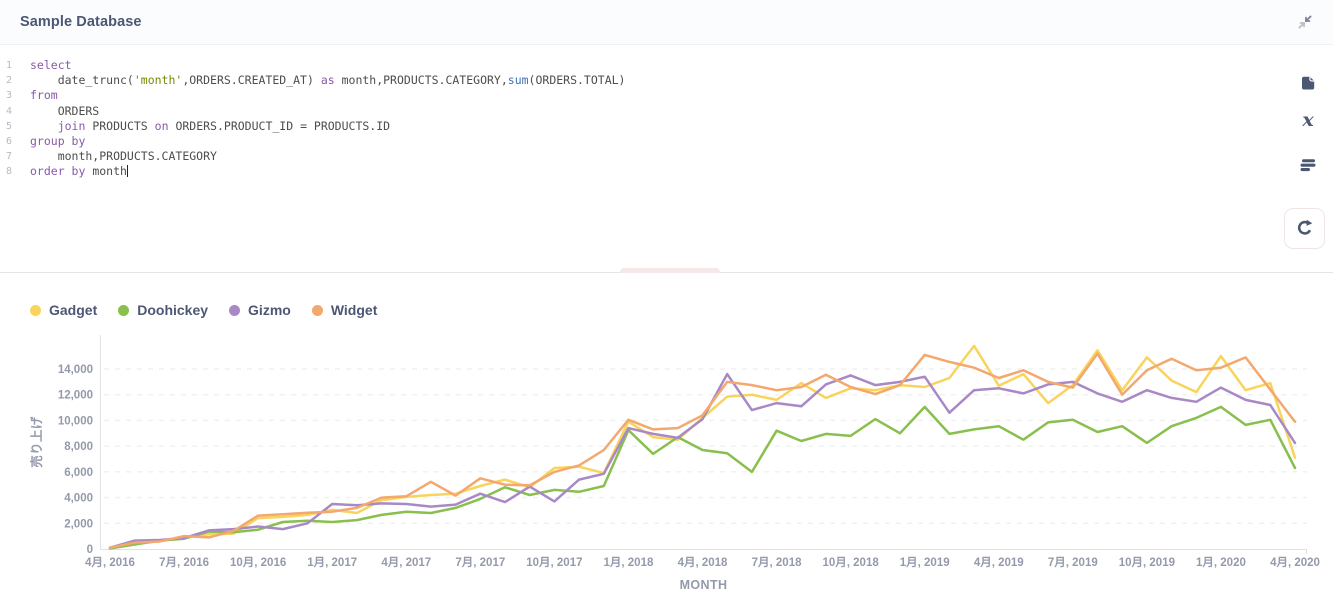  Describe the element at coordinates (78, 447) in the screenshot. I see `y-tick-label: 8,000` at that location.